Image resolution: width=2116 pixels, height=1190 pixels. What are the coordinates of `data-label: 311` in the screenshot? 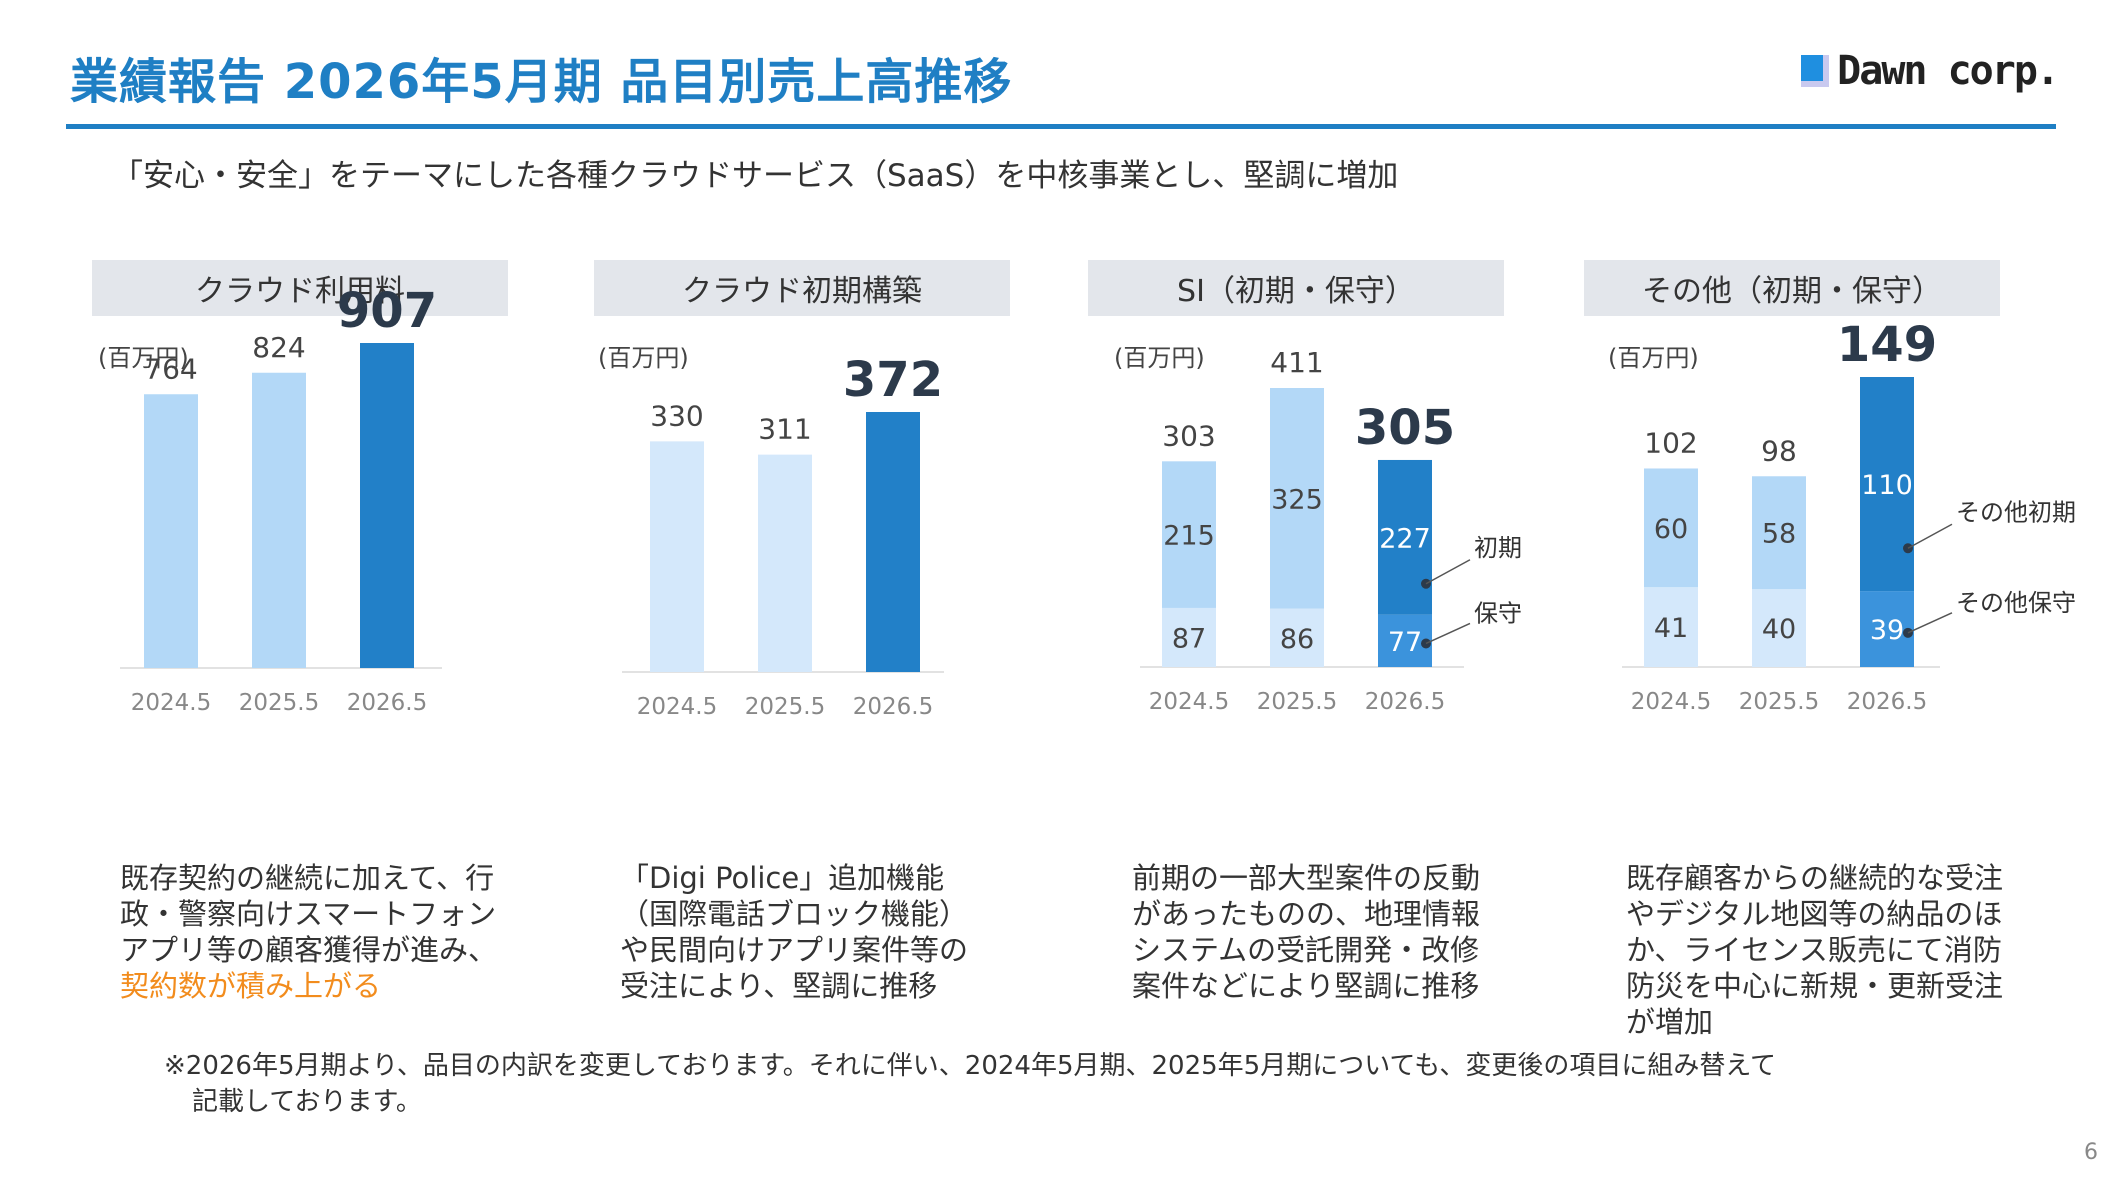 It's located at (784, 429).